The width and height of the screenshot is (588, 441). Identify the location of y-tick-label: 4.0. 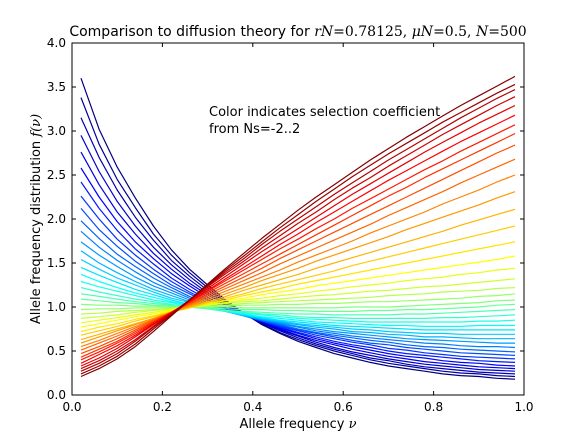
(56, 43).